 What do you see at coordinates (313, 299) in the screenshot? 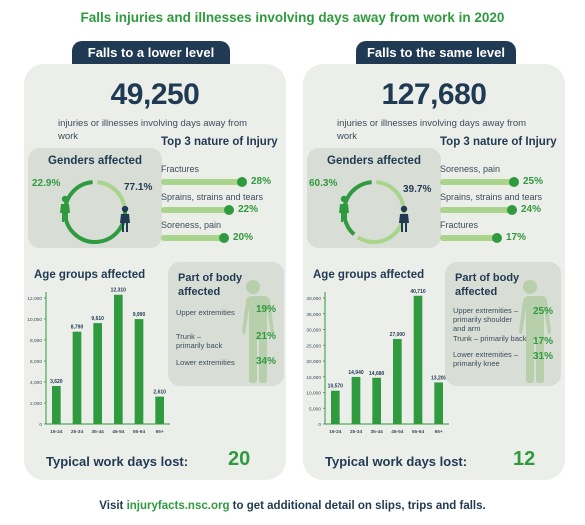
I see `y-tick-label: 40,000` at bounding box center [313, 299].